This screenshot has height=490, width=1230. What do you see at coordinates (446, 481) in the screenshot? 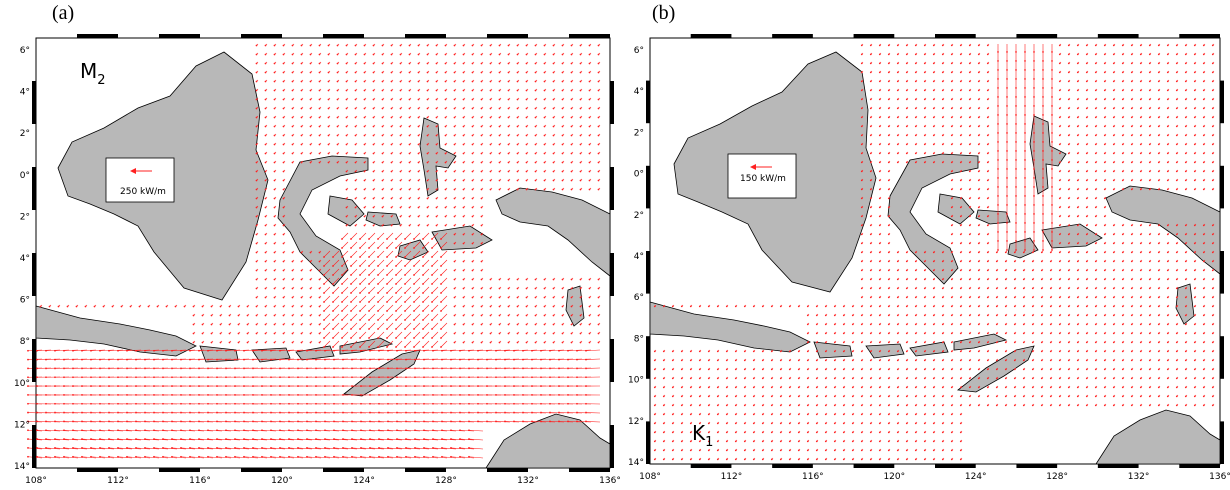
I see `panel-a-lon-tick-label: 128°` at bounding box center [446, 481].